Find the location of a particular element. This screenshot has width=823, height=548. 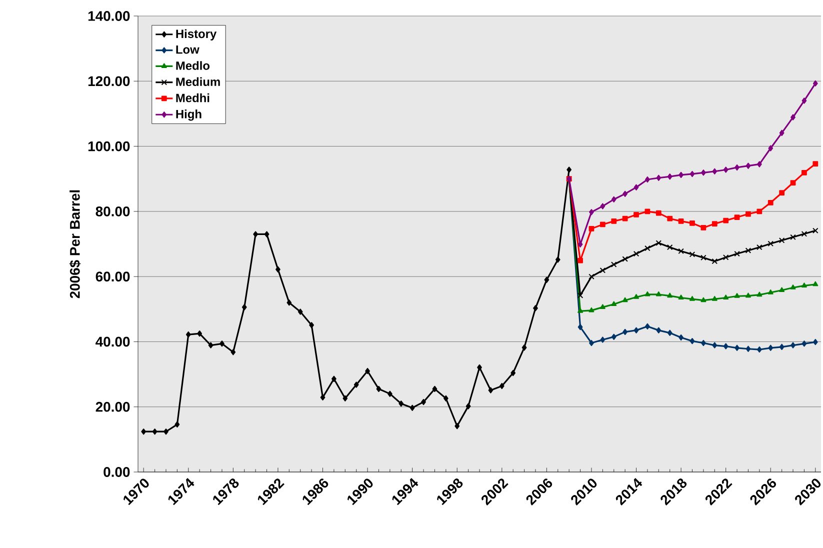

y-tick-label: 100.00 is located at coordinates (109, 146).